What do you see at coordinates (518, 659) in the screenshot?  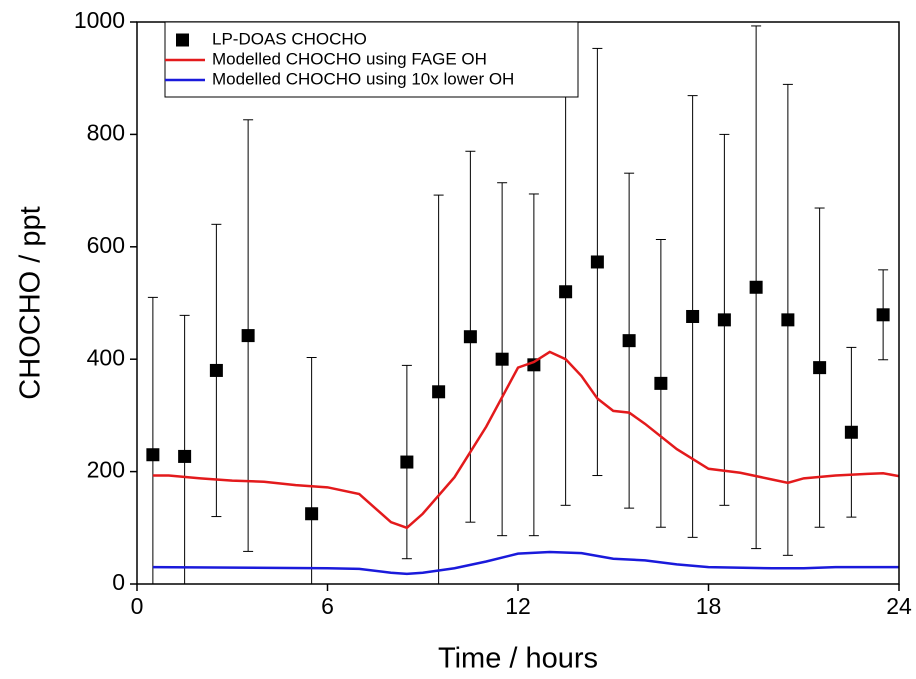 I see `x-axis-label: Time / hours` at bounding box center [518, 659].